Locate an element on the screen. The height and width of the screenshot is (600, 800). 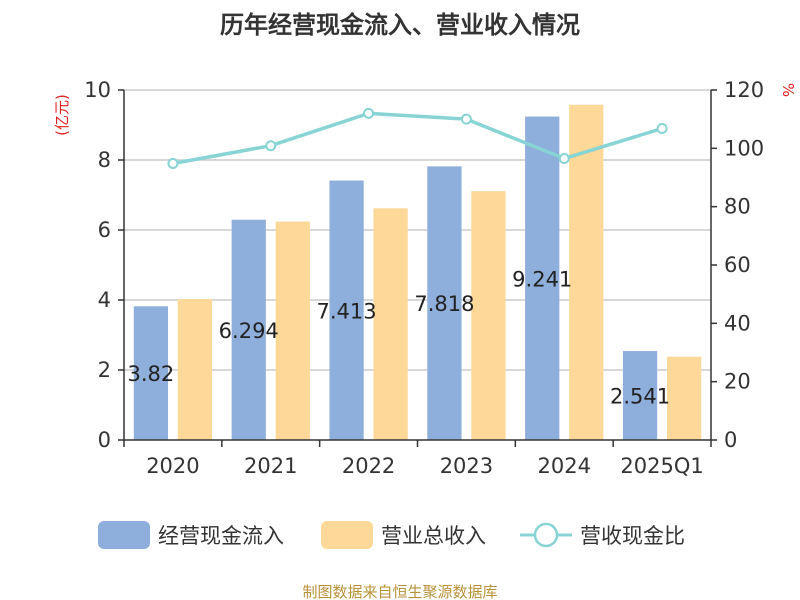
x-tick-label: 2021 is located at coordinates (270, 466).